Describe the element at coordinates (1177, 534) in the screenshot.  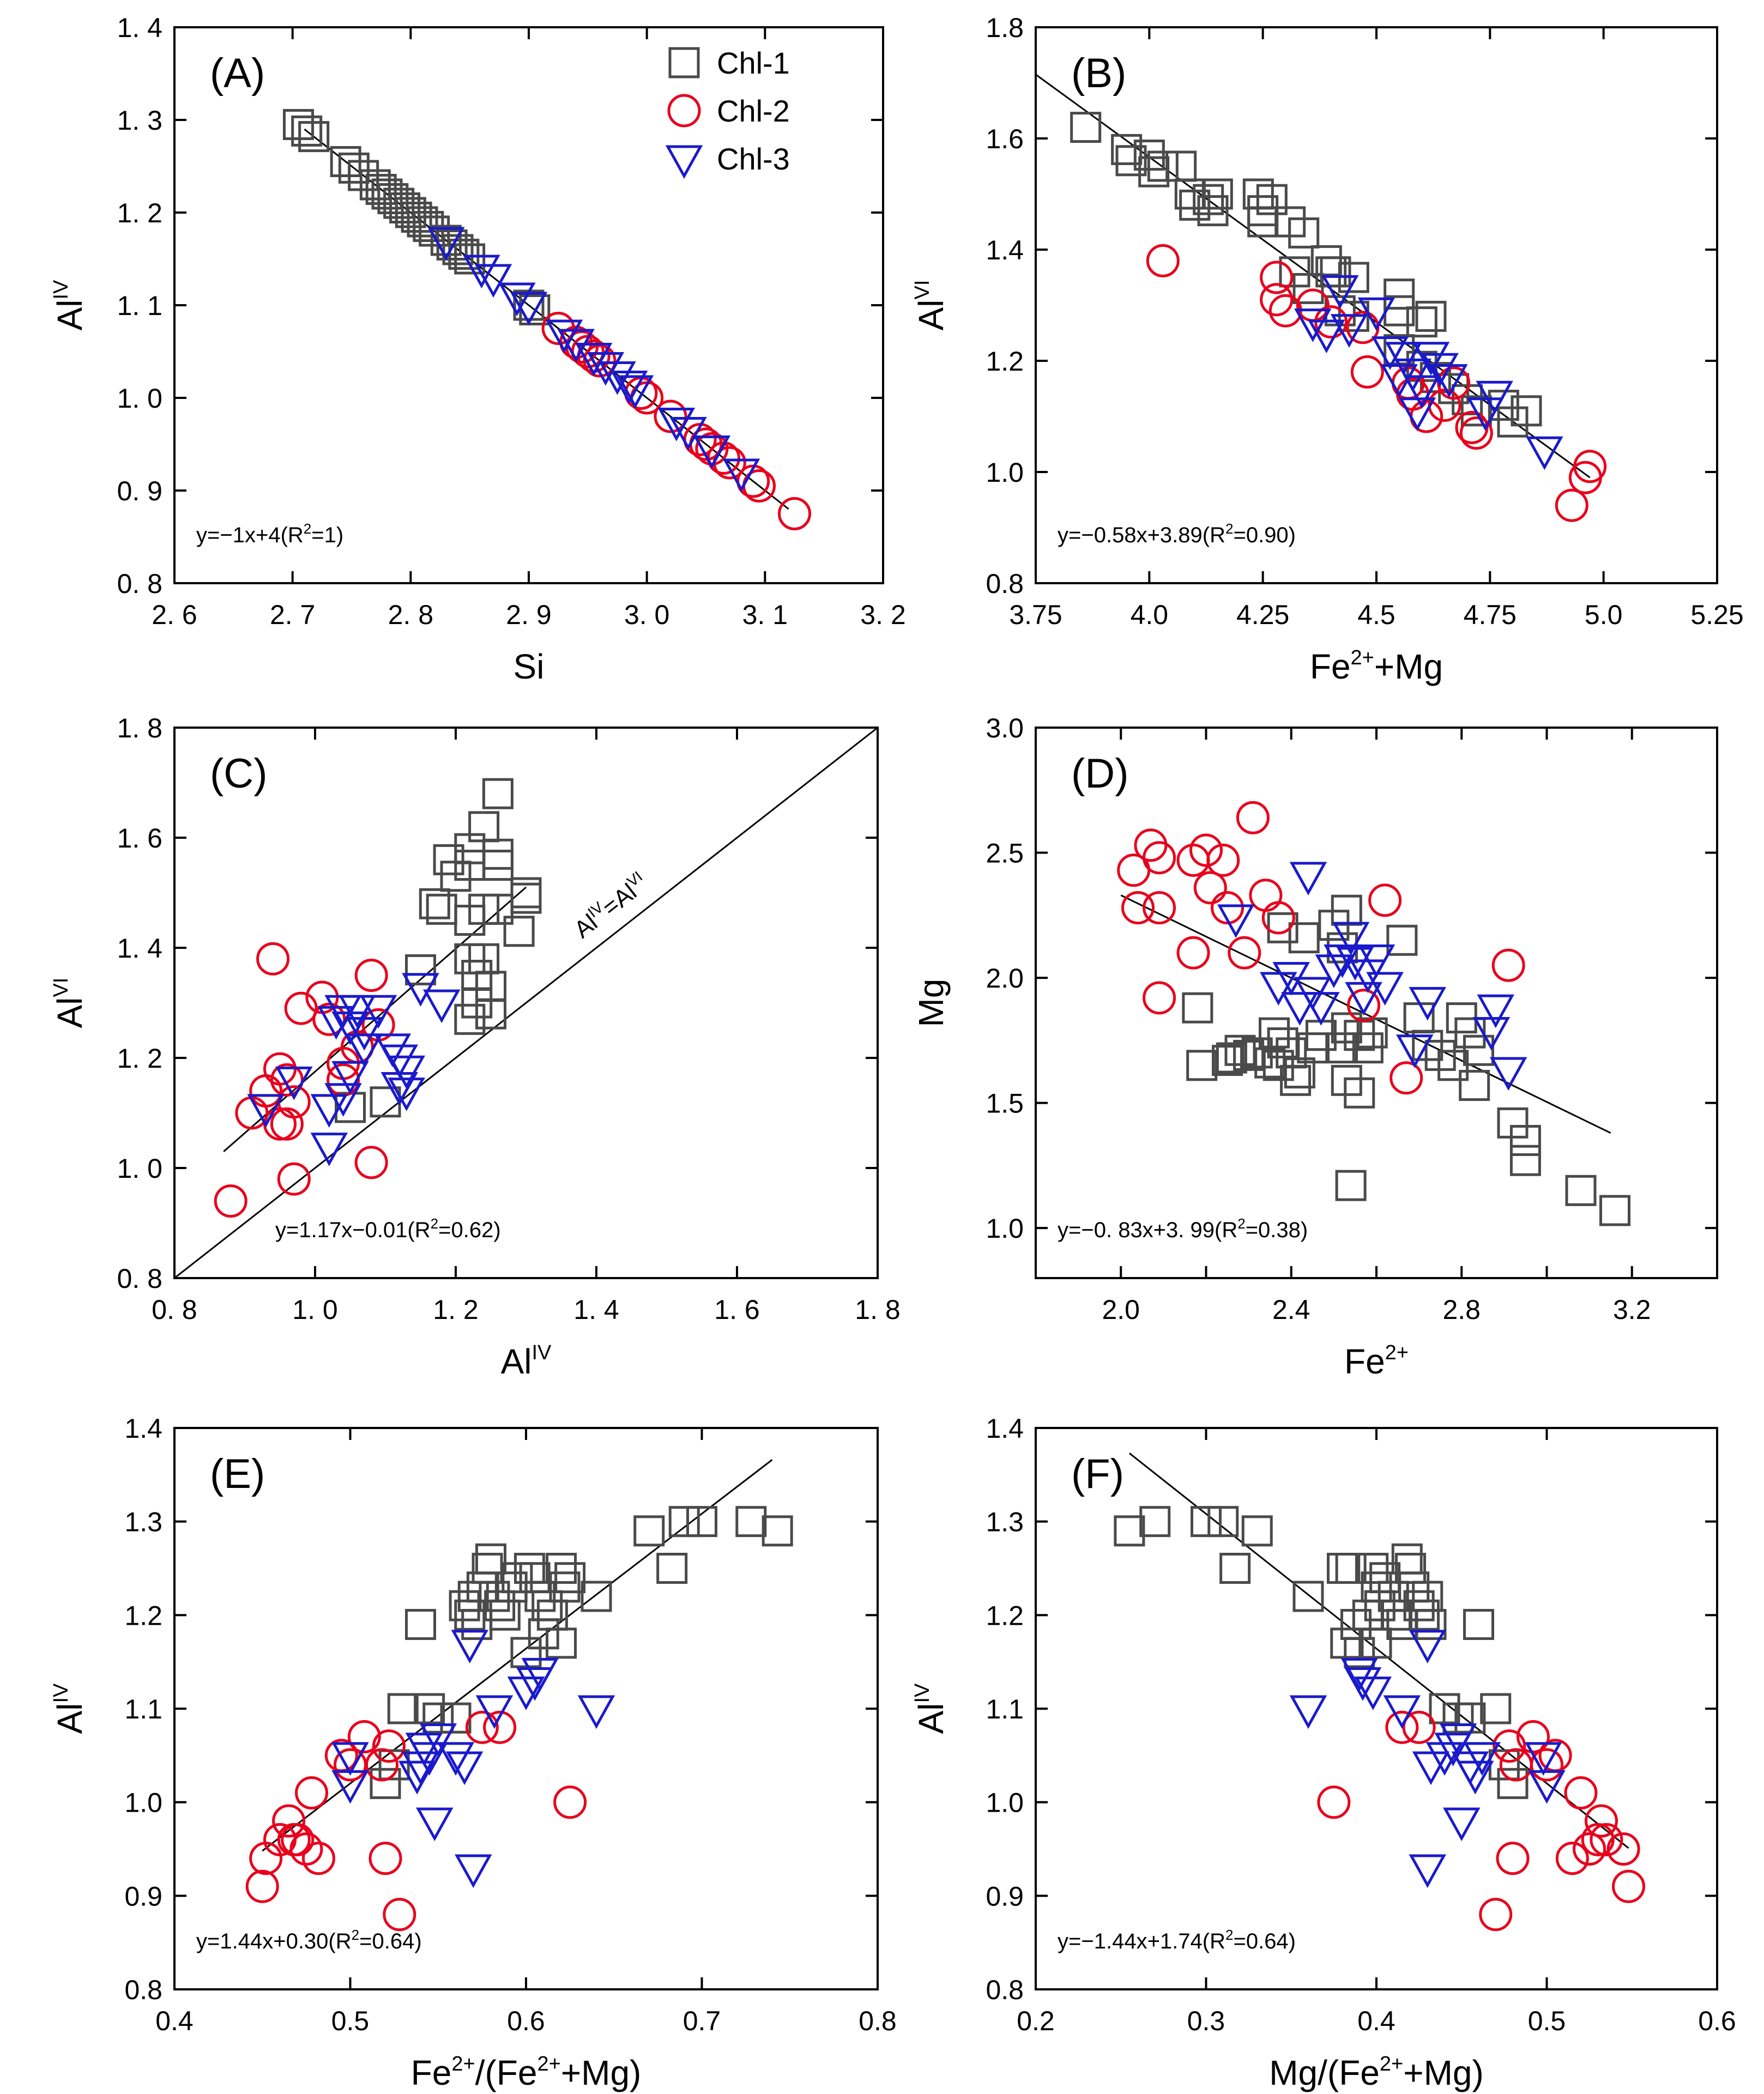
I see `regression-equation: y=−0.58x+3.89(R2=0.90)` at that location.